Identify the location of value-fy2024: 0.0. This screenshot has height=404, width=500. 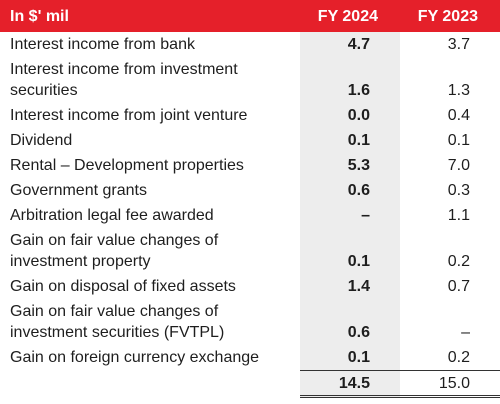
(350, 115).